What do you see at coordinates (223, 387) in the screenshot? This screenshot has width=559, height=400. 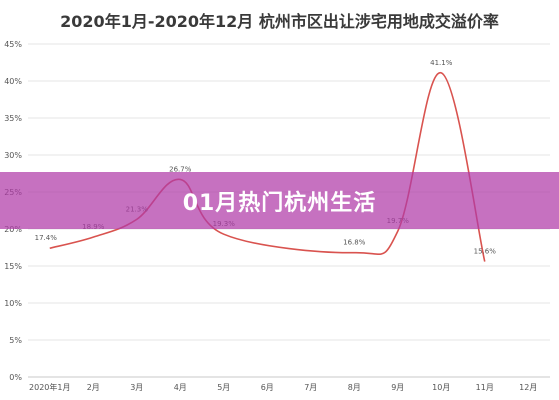 I see `x-tick-label: 5月` at bounding box center [223, 387].